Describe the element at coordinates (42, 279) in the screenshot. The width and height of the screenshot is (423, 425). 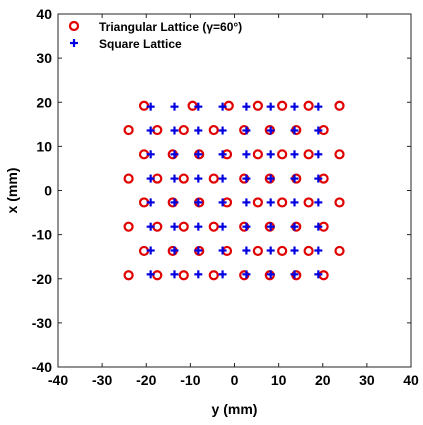
I see `y-tick-label: -20` at that location.